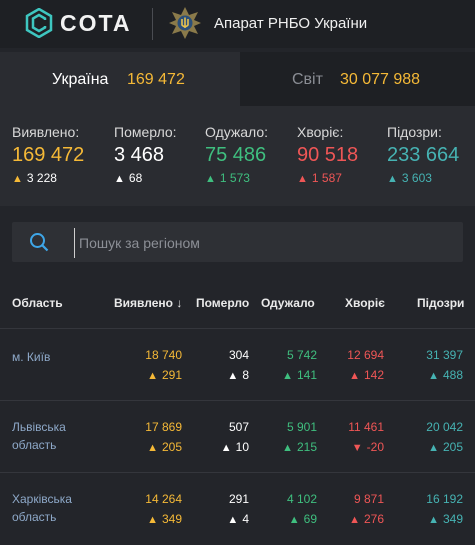 Image resolution: width=475 pixels, height=545 pixels. Describe the element at coordinates (414, 132) in the screenshot. I see `stat-label: Підозри:` at that location.